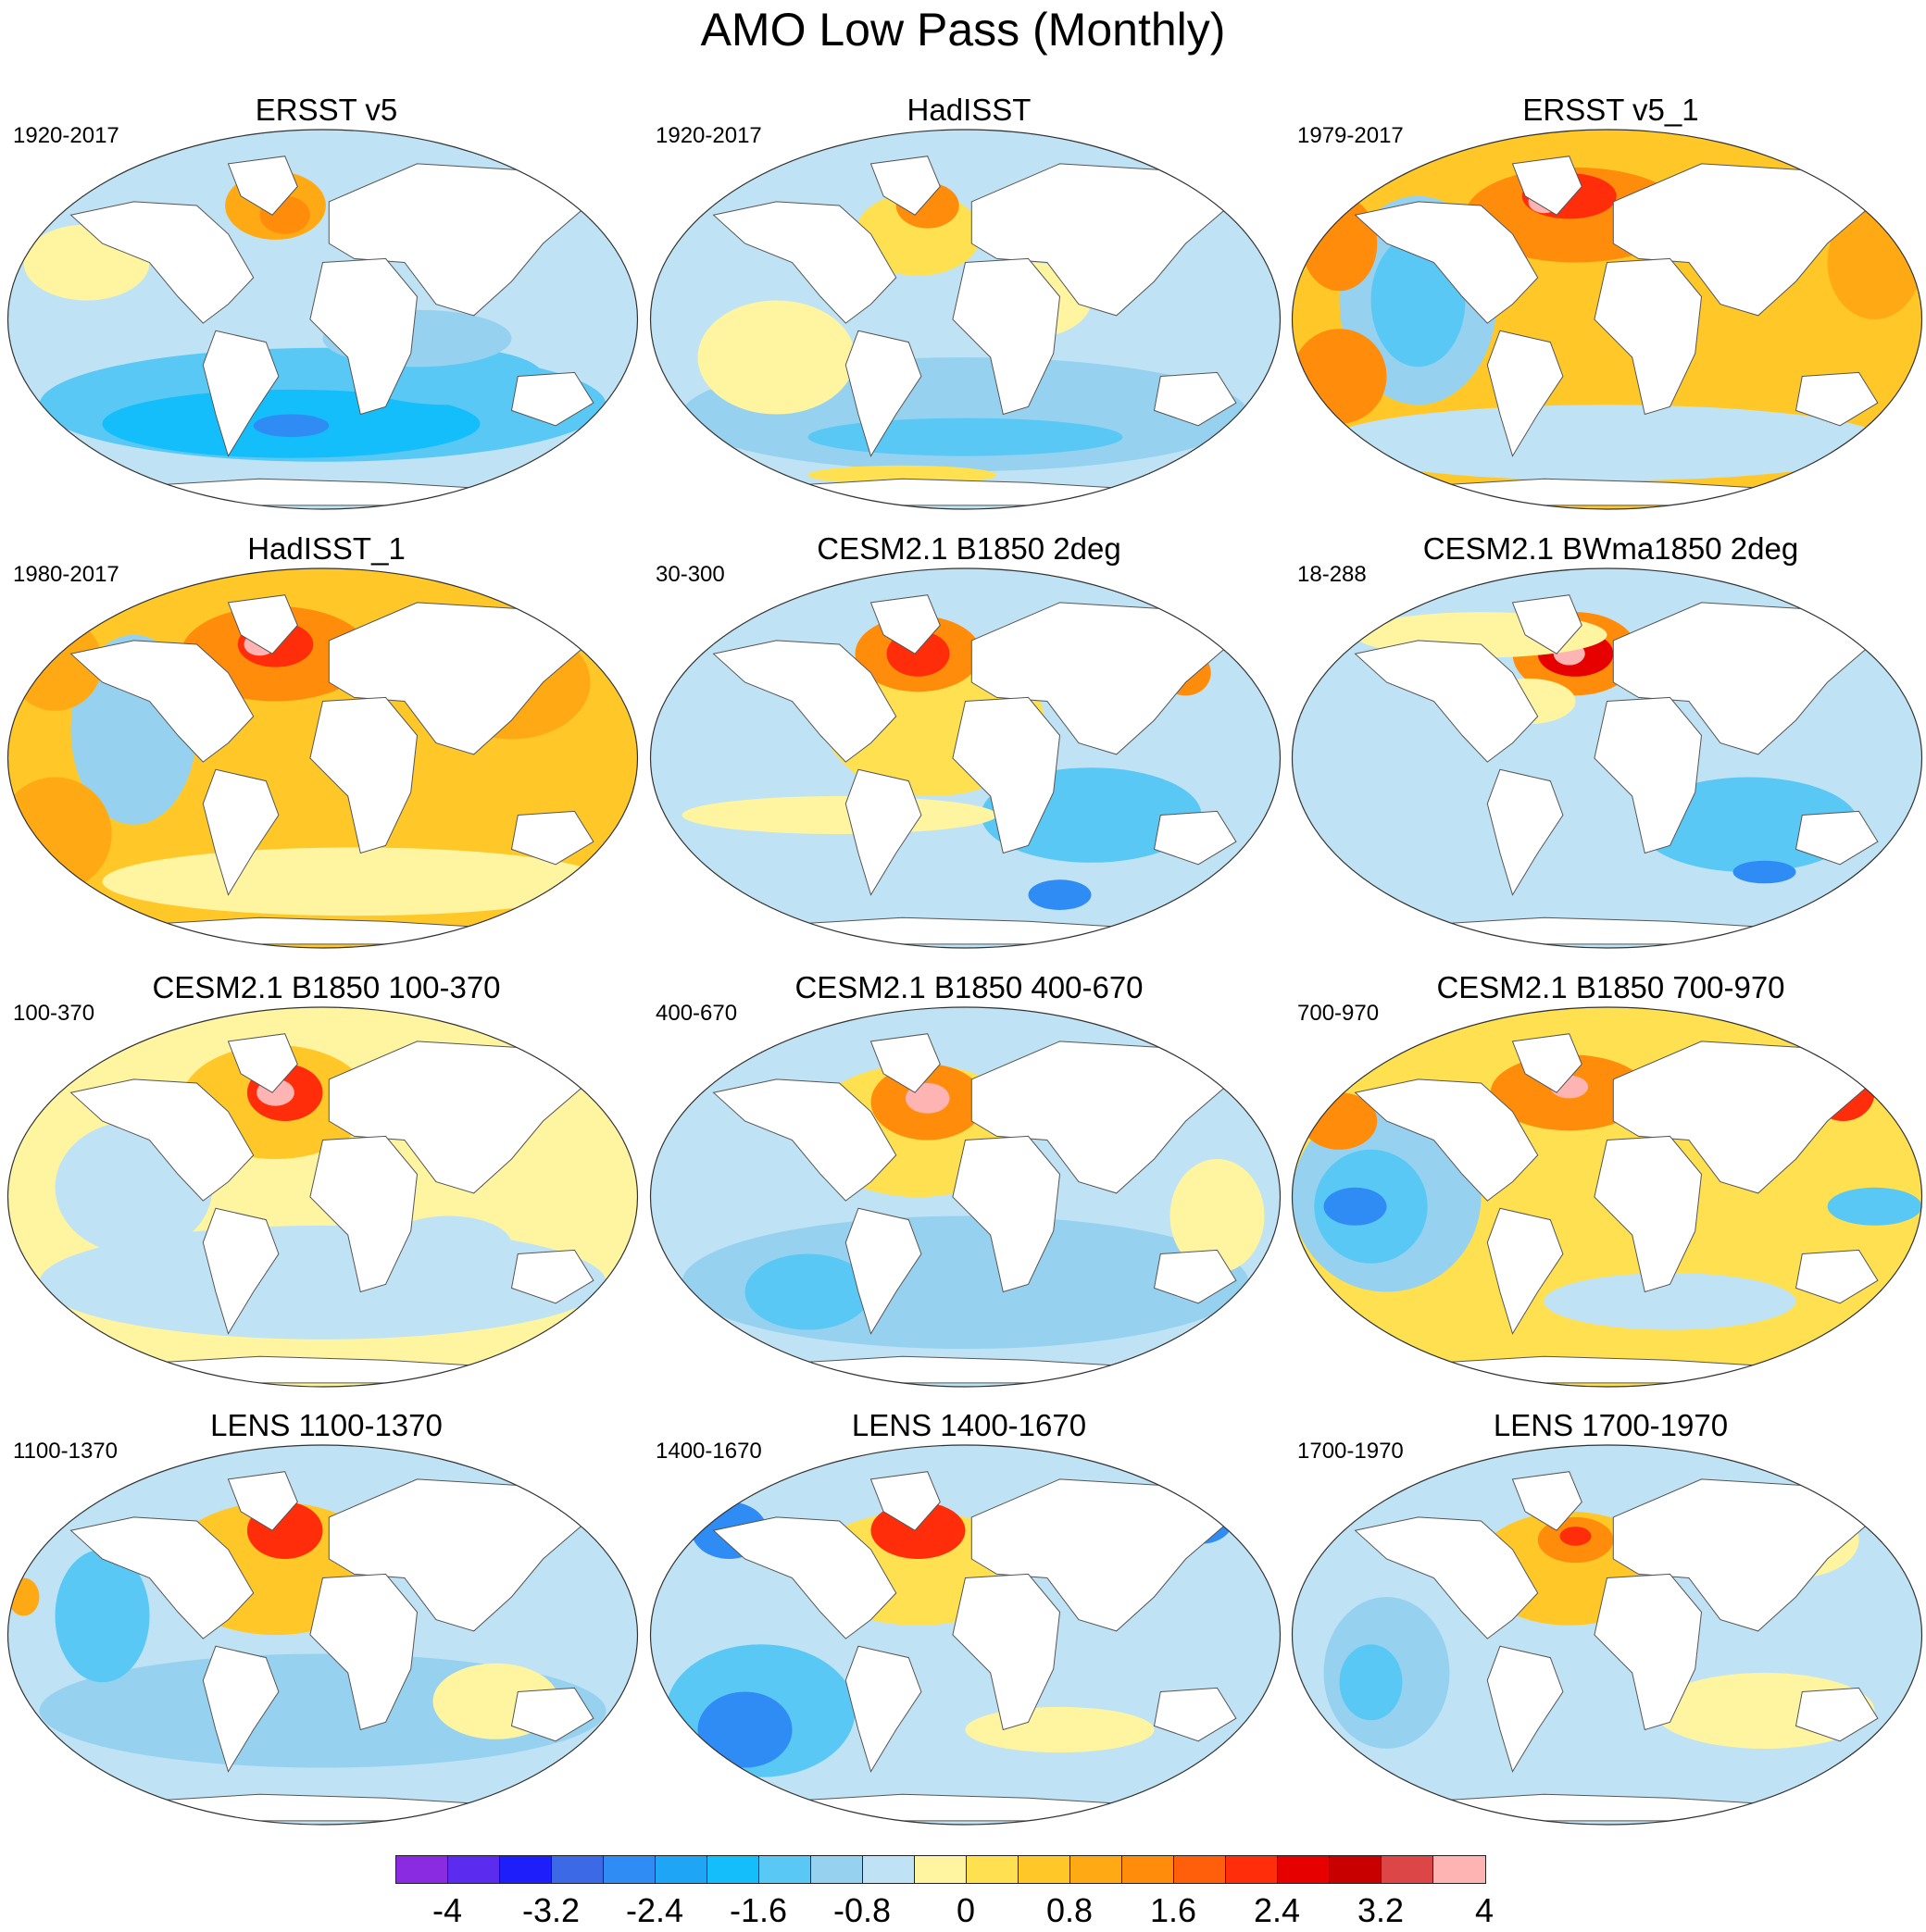 This screenshot has height=1932, width=1926. I want to click on colorbar-tick-label: -4, so click(447, 1910).